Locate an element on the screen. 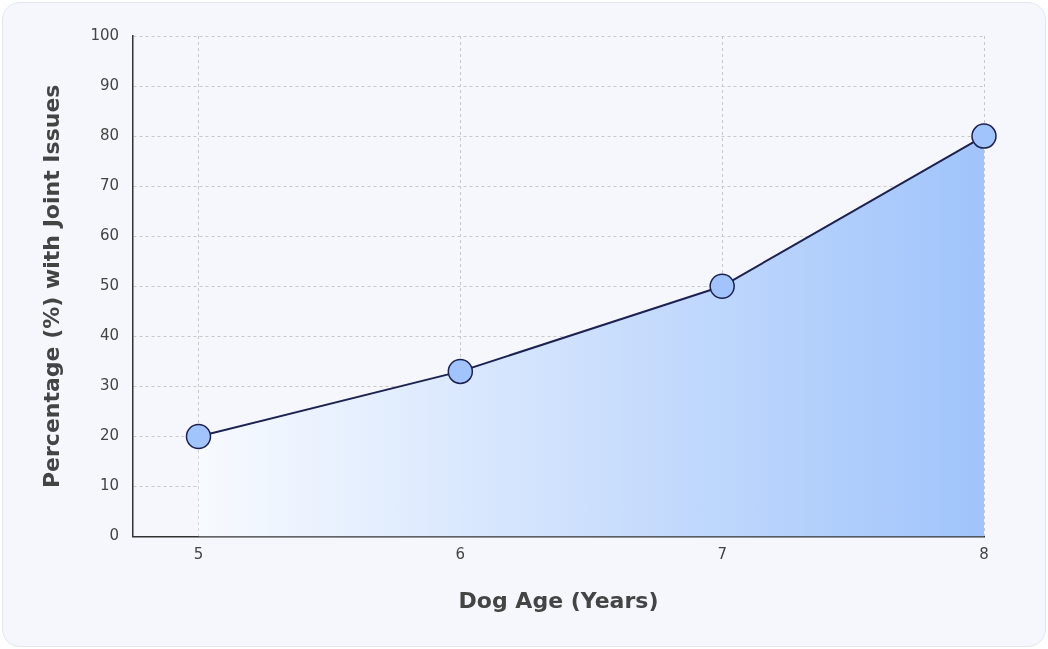  y-tick-label: 30 is located at coordinates (109, 385).